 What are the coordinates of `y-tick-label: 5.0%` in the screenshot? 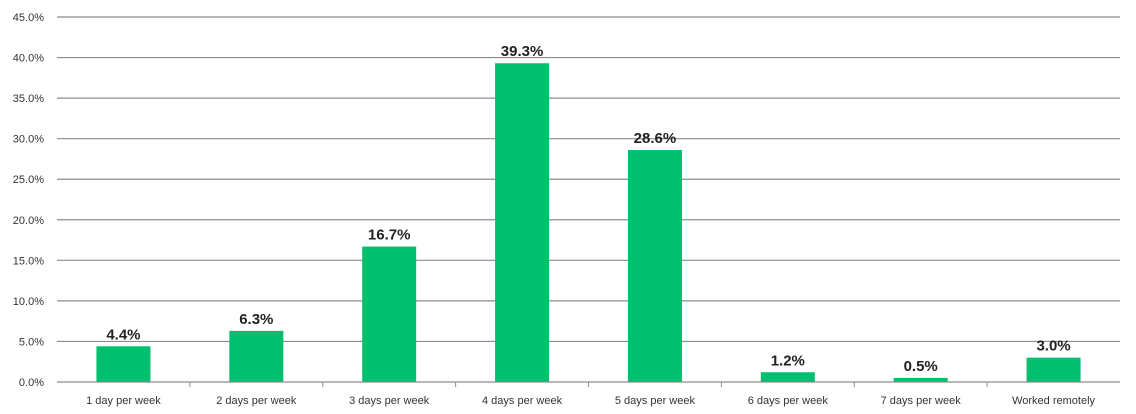 It's located at (31, 342).